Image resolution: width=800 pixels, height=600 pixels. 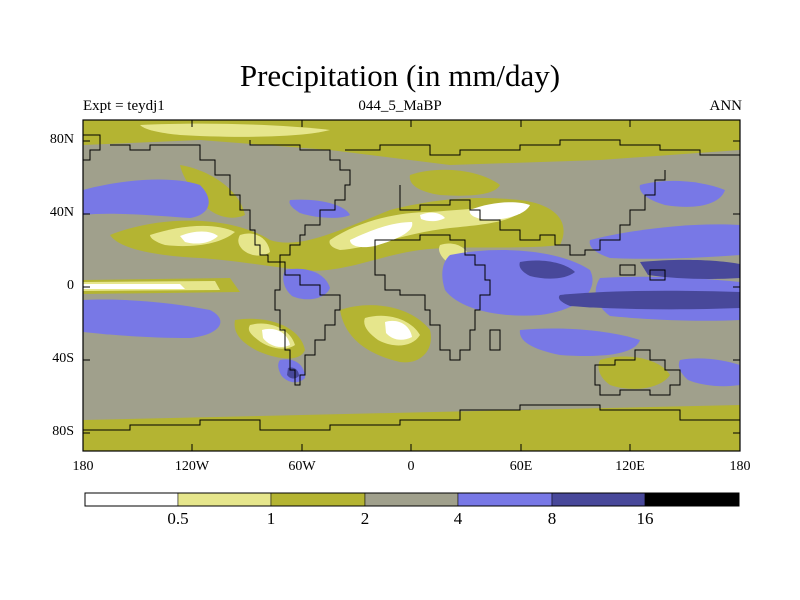 What do you see at coordinates (552, 518) in the screenshot?
I see `colorbar-label-8: 8` at bounding box center [552, 518].